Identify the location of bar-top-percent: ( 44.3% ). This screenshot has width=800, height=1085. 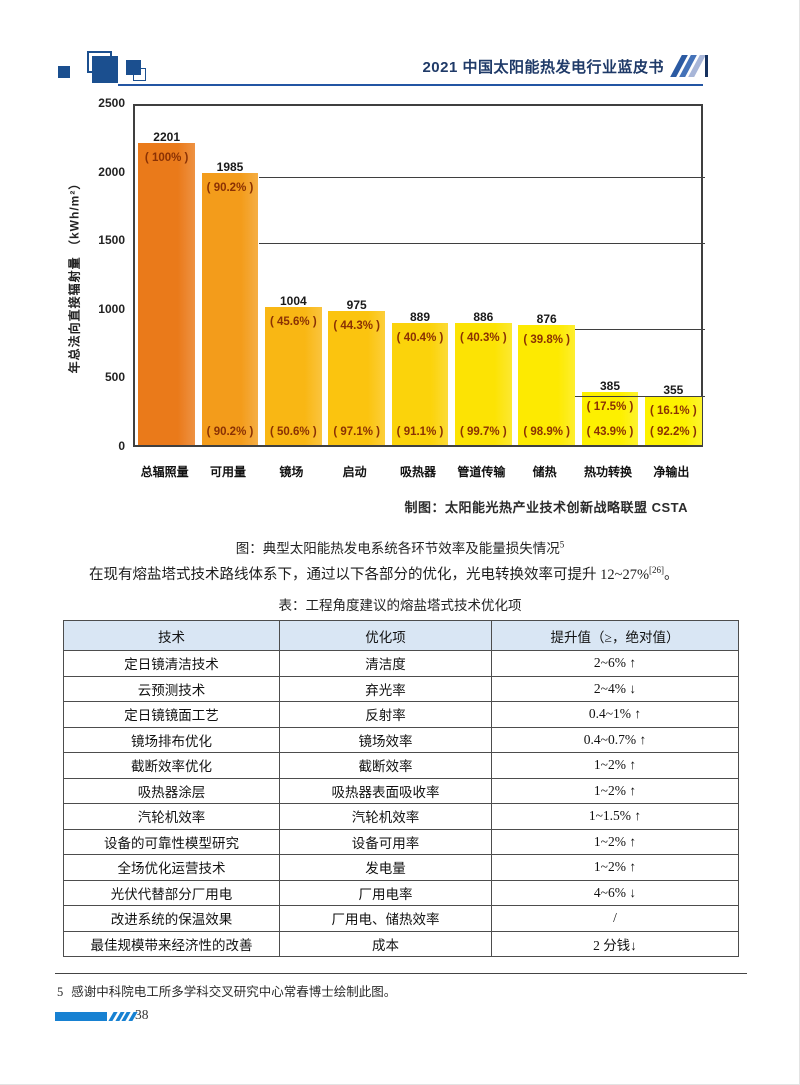
(356, 326).